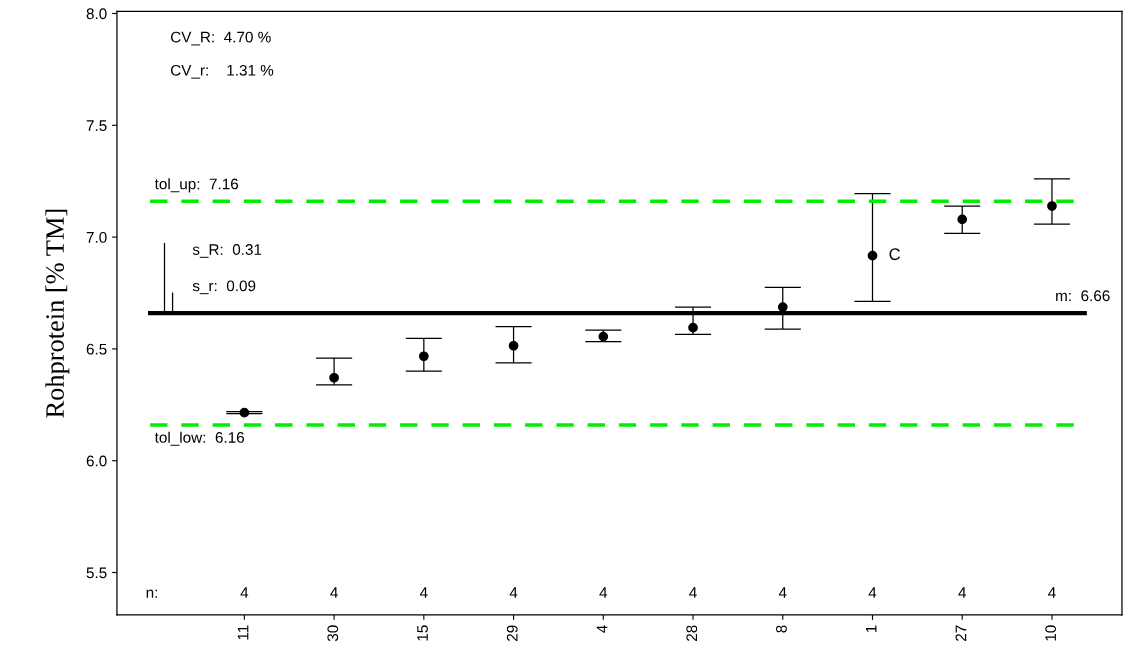  What do you see at coordinates (196, 185) in the screenshot?
I see `ref-line-label: tol_up: 7.16` at bounding box center [196, 185].